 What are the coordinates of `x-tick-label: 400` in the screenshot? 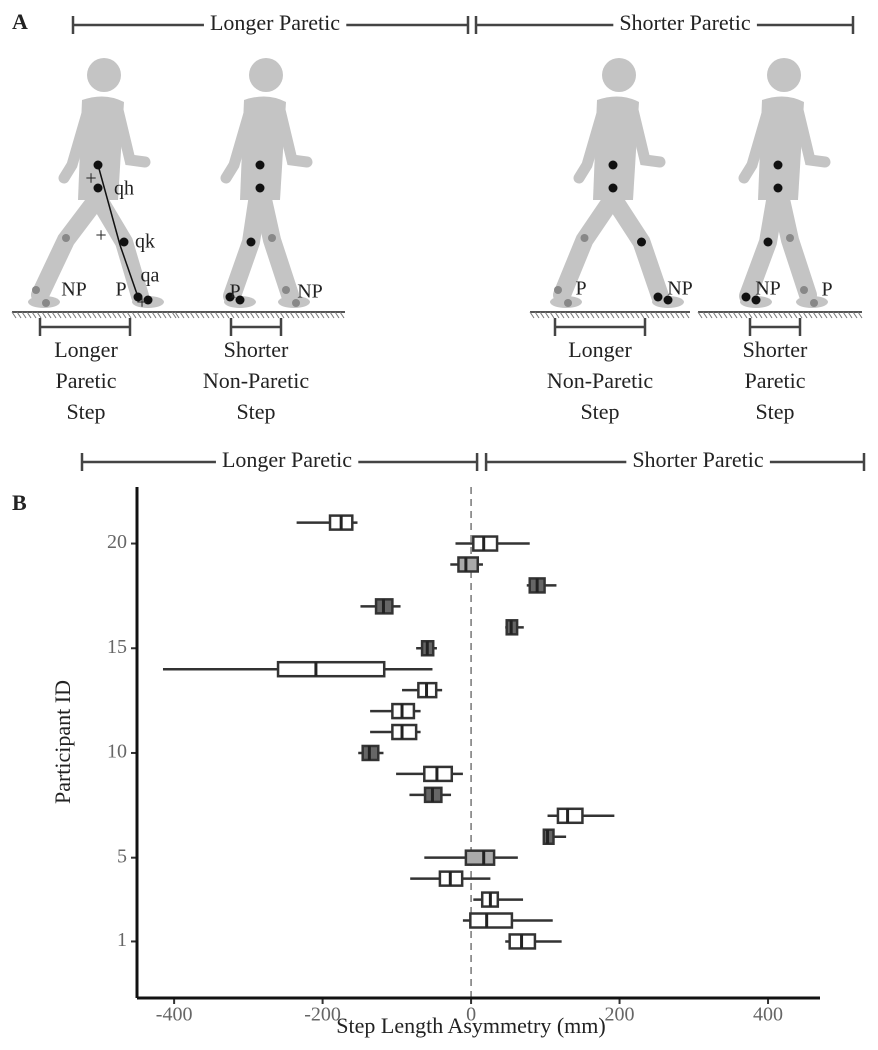 It's located at (768, 1015).